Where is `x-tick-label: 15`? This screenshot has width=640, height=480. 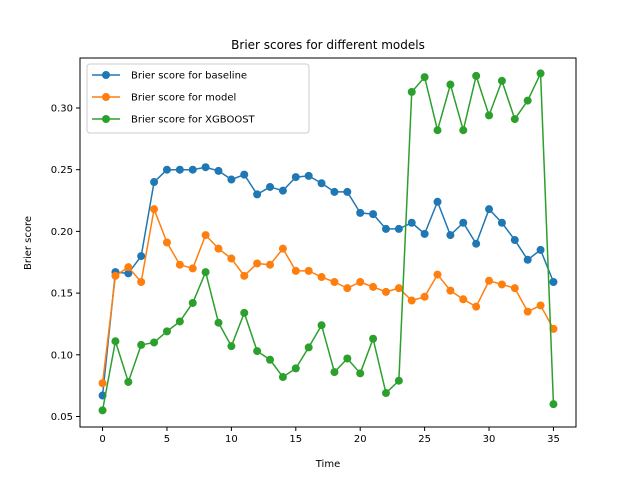 x-tick-label: 15 is located at coordinates (295, 439).